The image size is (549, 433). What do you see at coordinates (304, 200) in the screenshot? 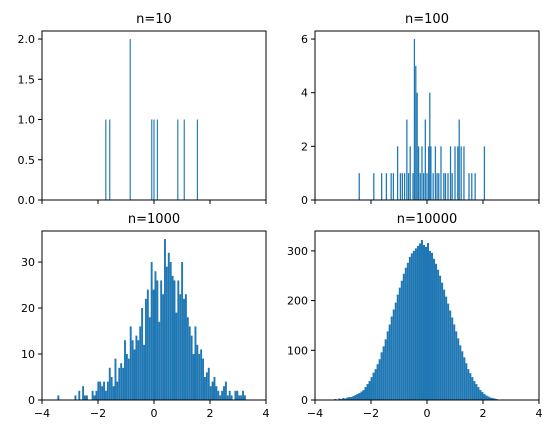
I see `y-tick-label: 0` at bounding box center [304, 200].